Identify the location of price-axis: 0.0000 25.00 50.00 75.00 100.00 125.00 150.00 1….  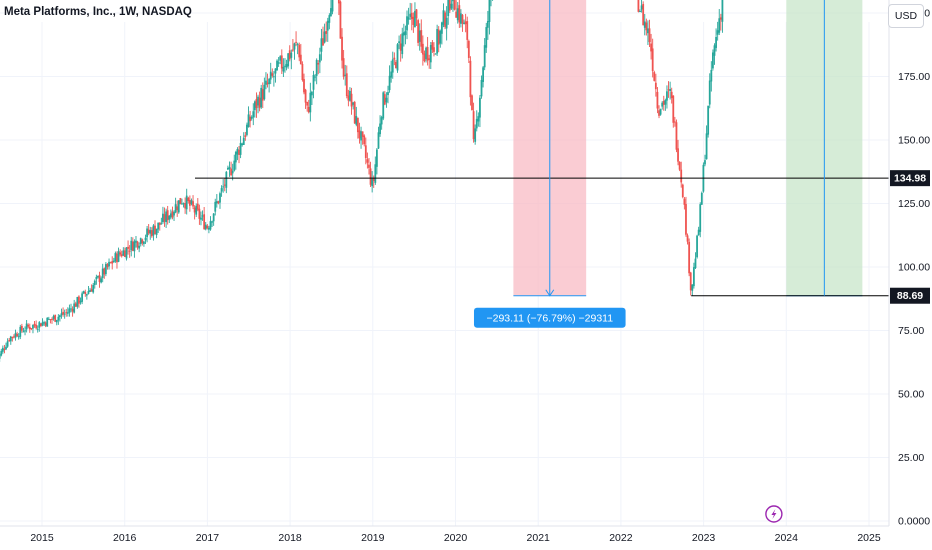
(914, 264).